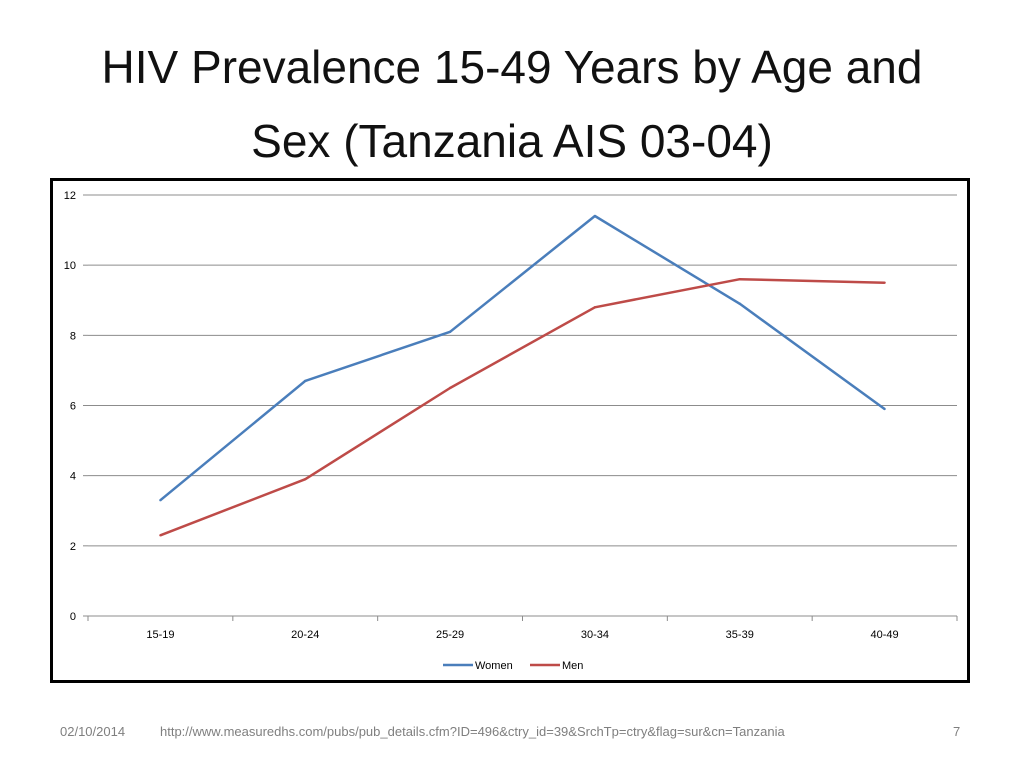 This screenshot has height=768, width=1024. Describe the element at coordinates (512, 141) in the screenshot. I see `title-line-2: Sex (Tanzania AIS 03-04)` at that location.